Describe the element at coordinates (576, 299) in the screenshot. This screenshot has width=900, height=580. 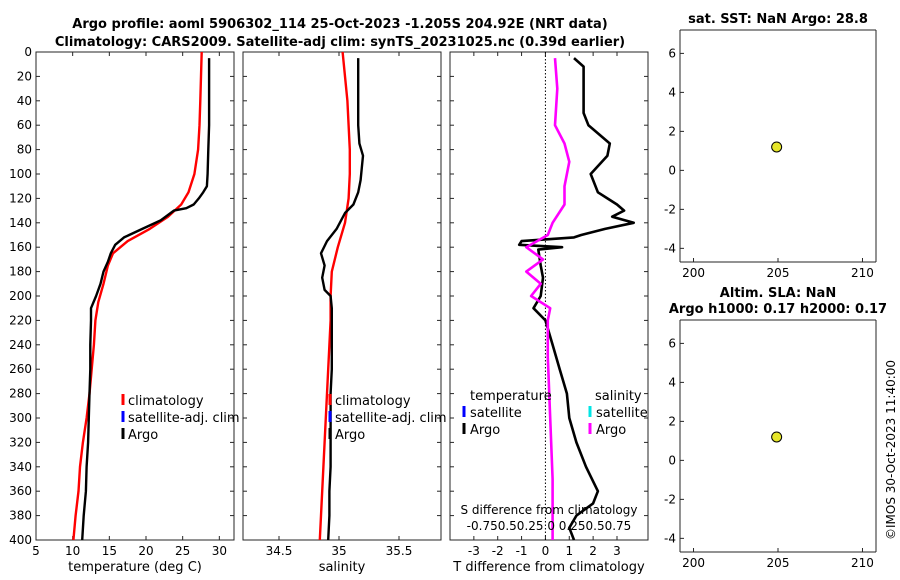
I see `difference-series-t-difference--argo-` at that location.